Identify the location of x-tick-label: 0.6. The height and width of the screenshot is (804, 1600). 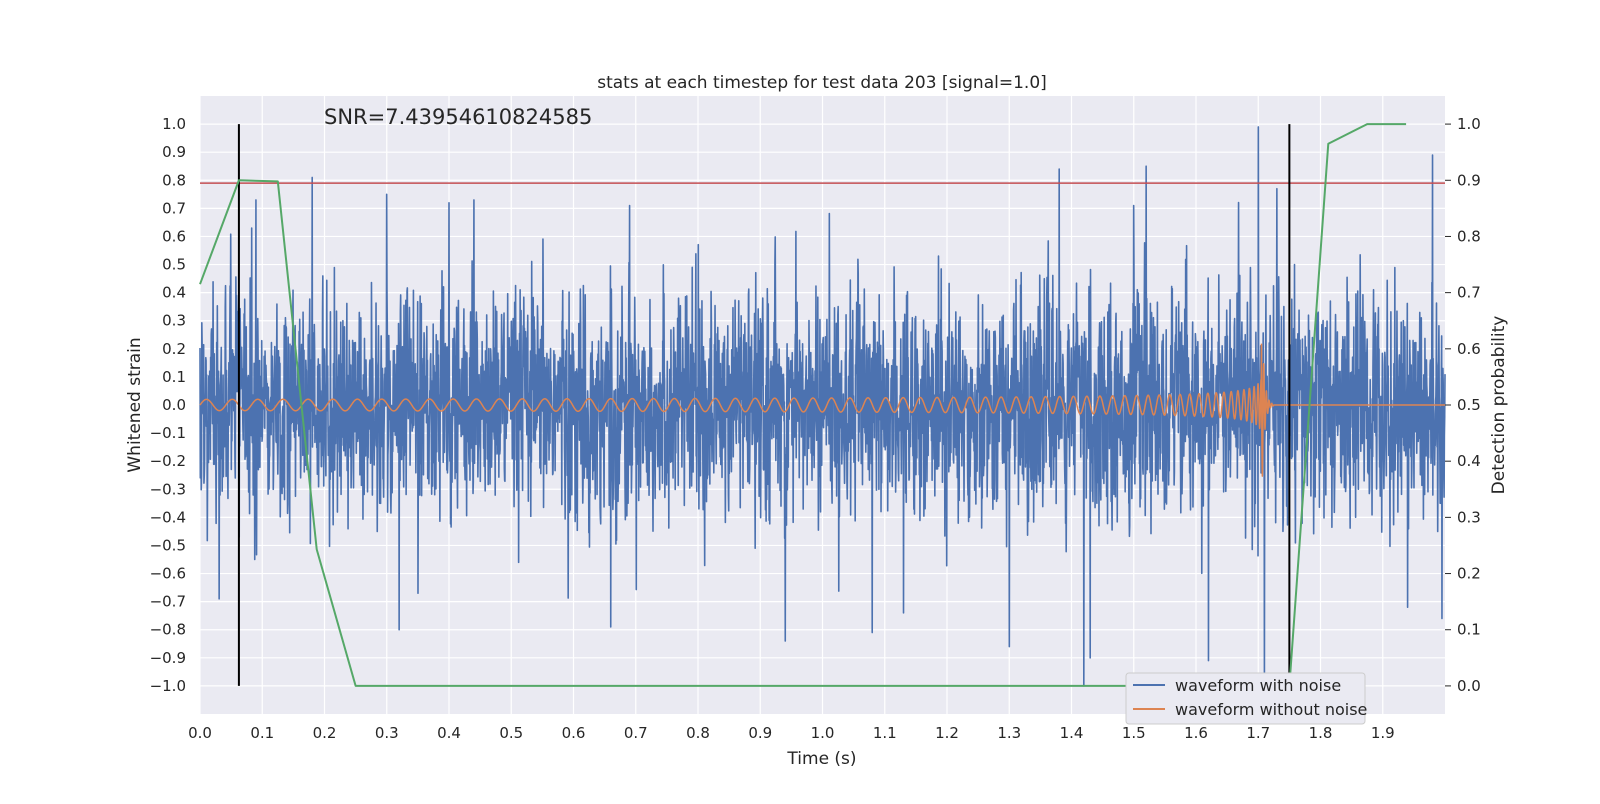
(574, 733).